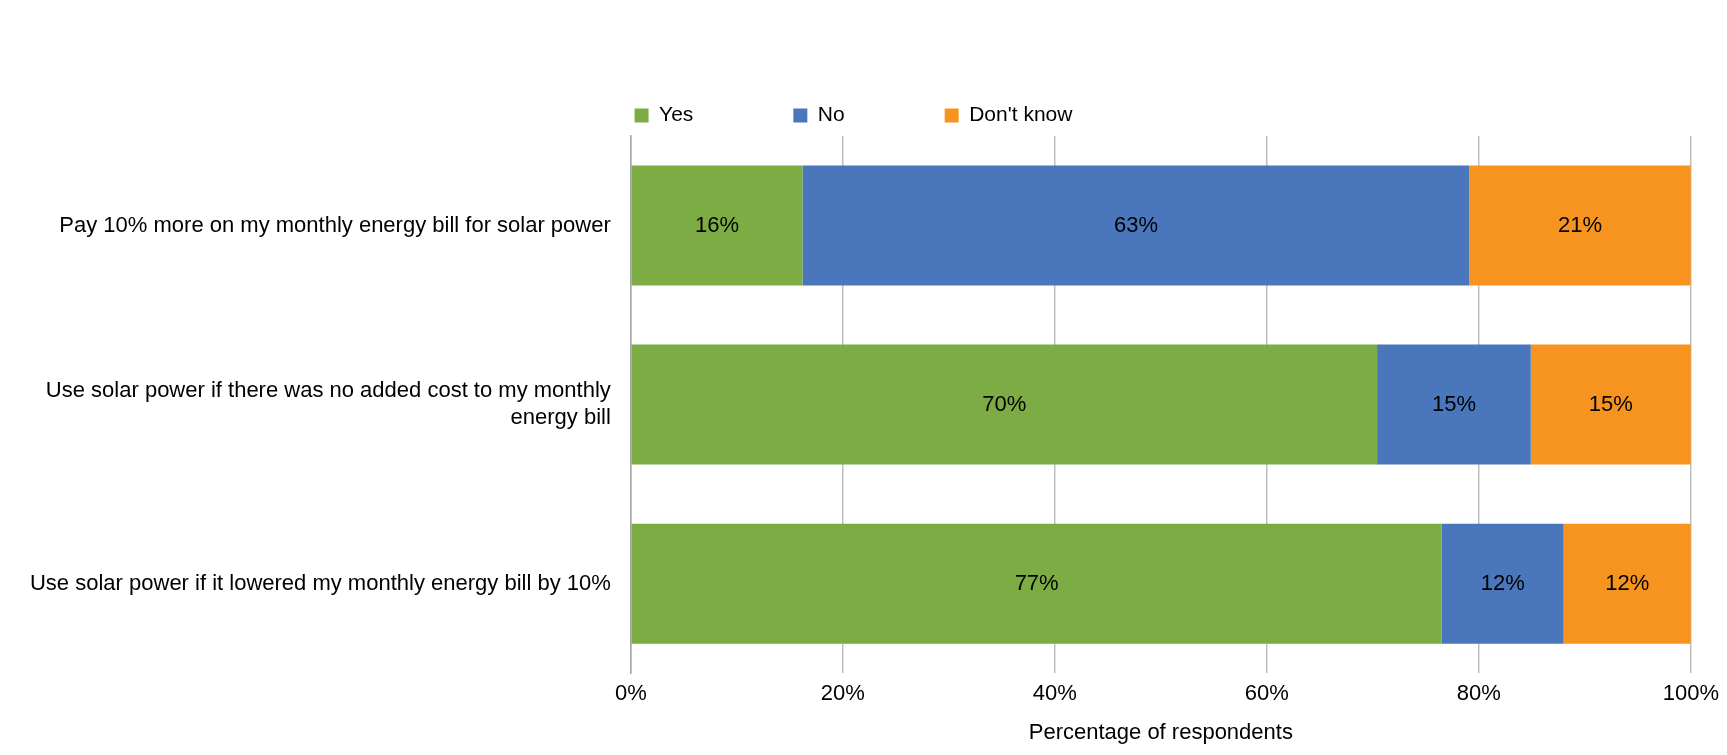  I want to click on data-label: 70%, so click(1004, 403).